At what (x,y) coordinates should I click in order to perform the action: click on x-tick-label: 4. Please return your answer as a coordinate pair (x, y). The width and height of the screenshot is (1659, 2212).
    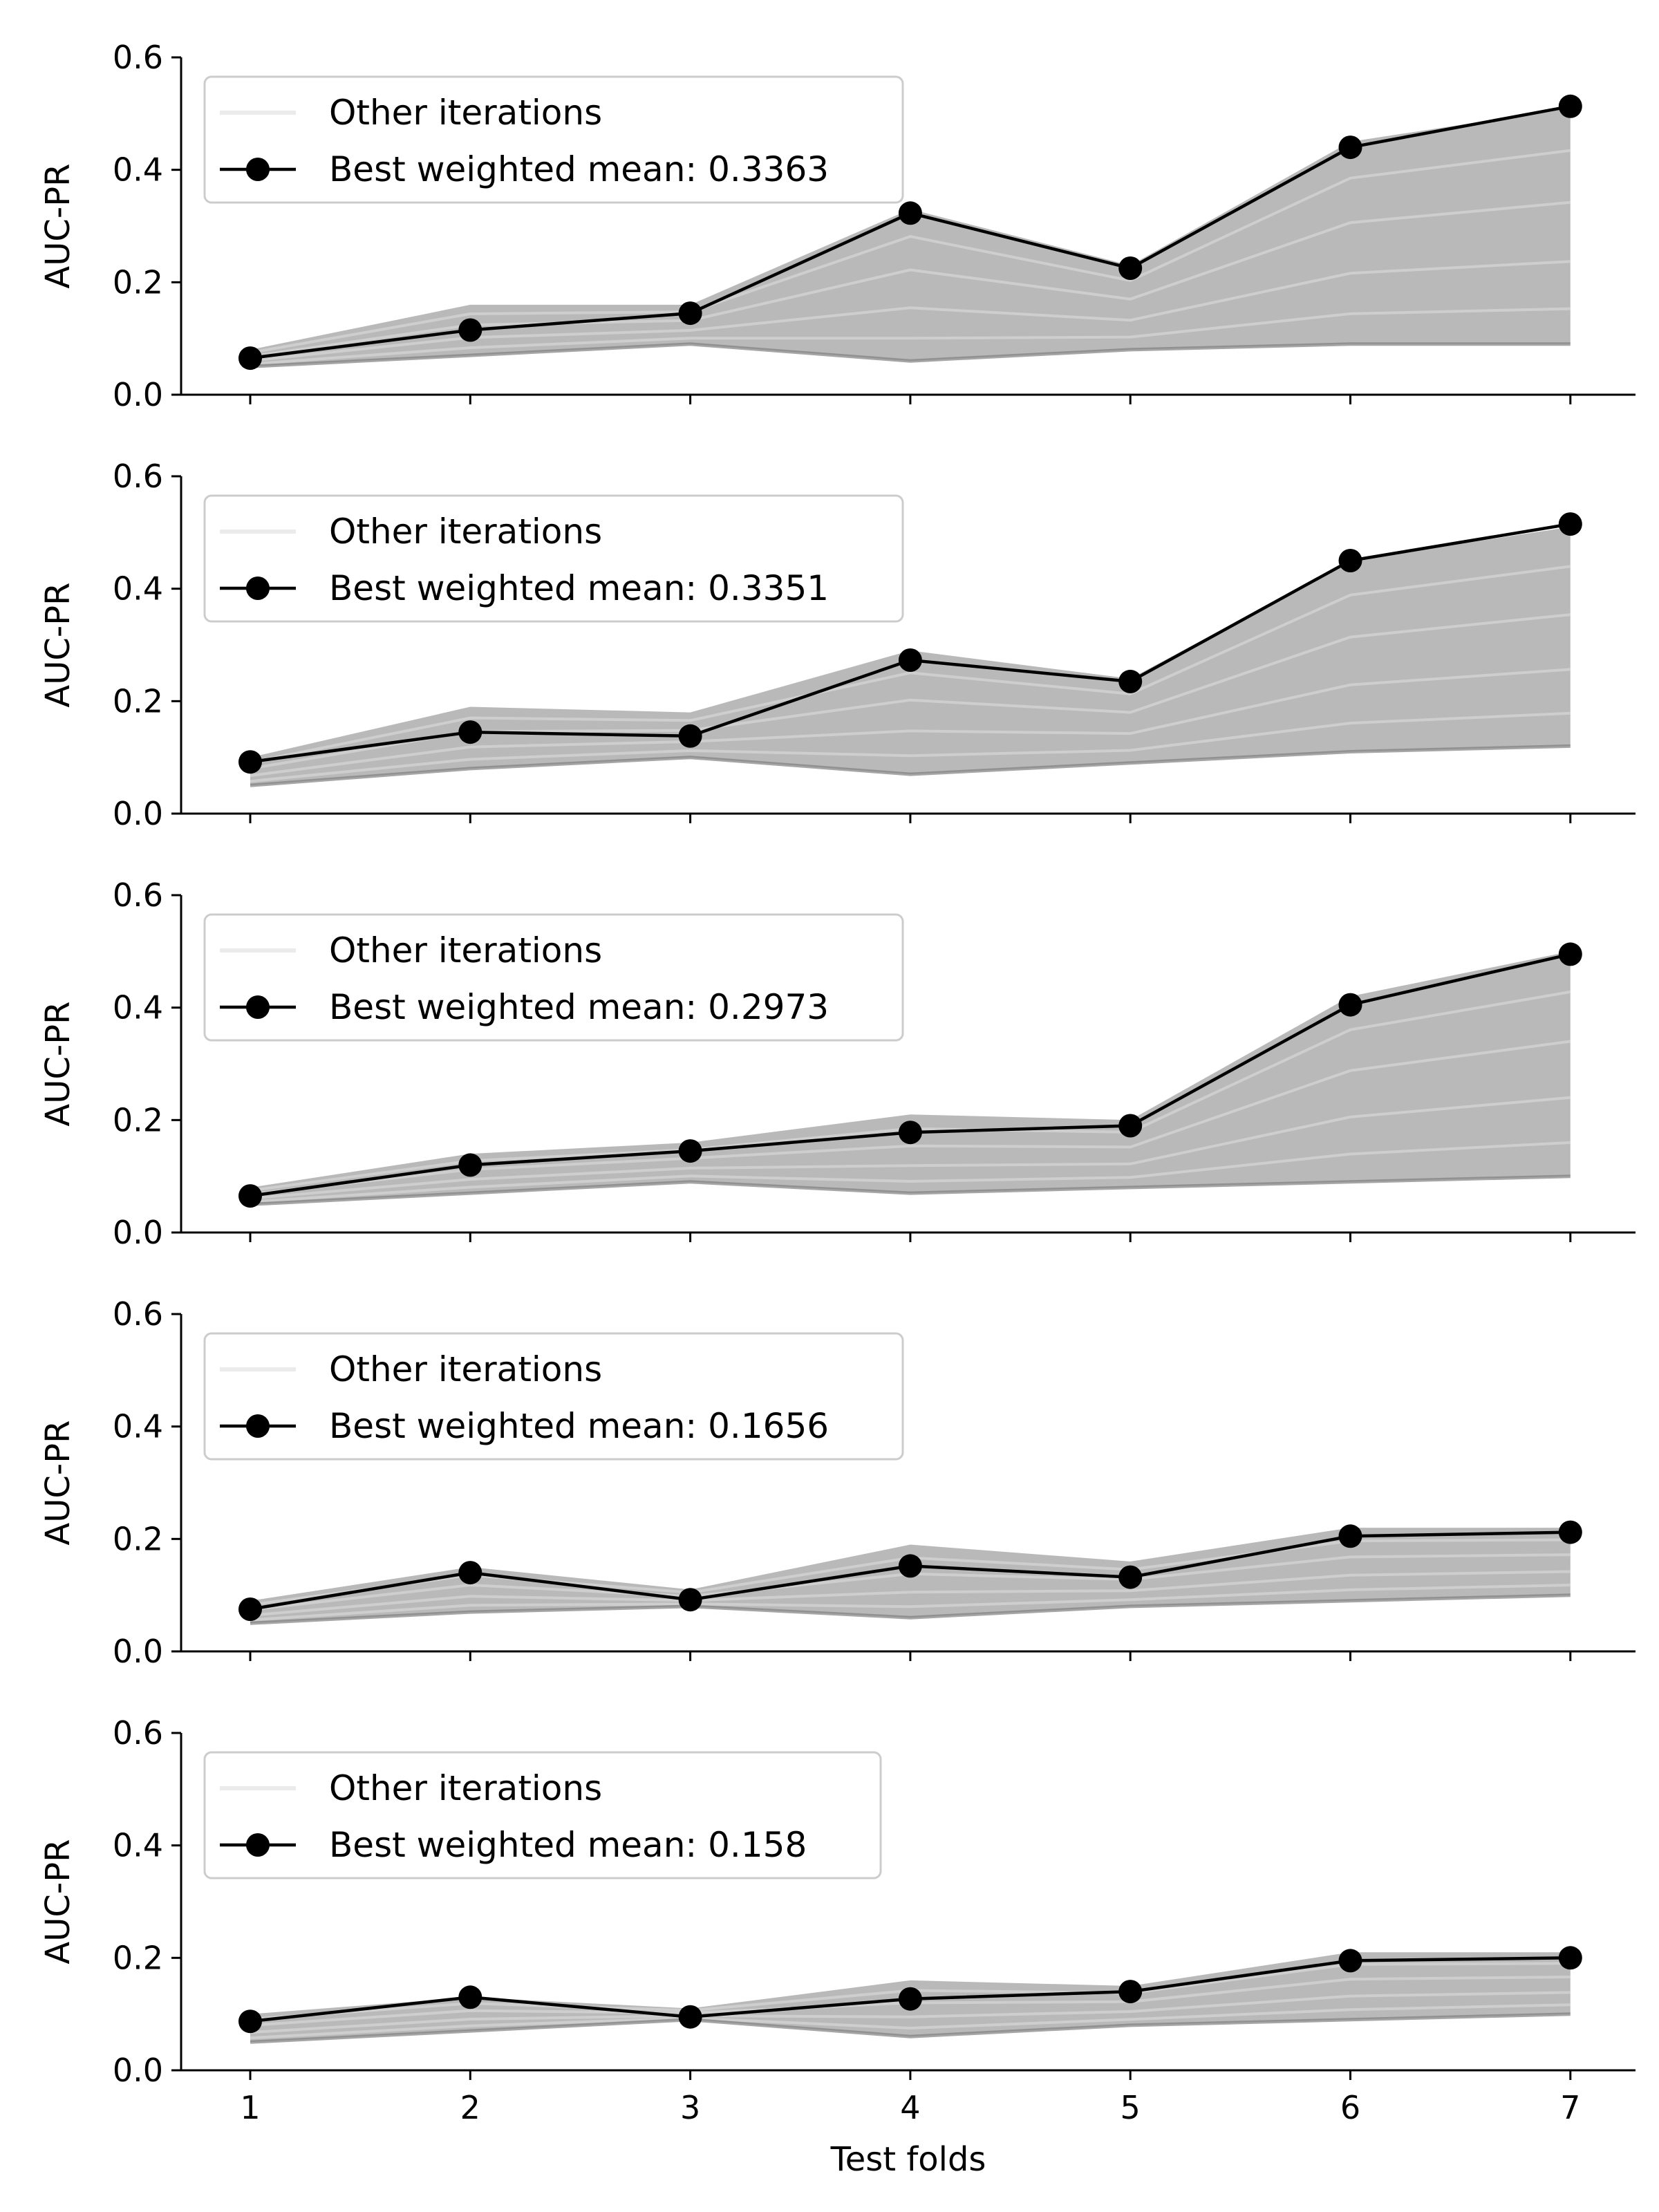
    Looking at the image, I should click on (910, 2107).